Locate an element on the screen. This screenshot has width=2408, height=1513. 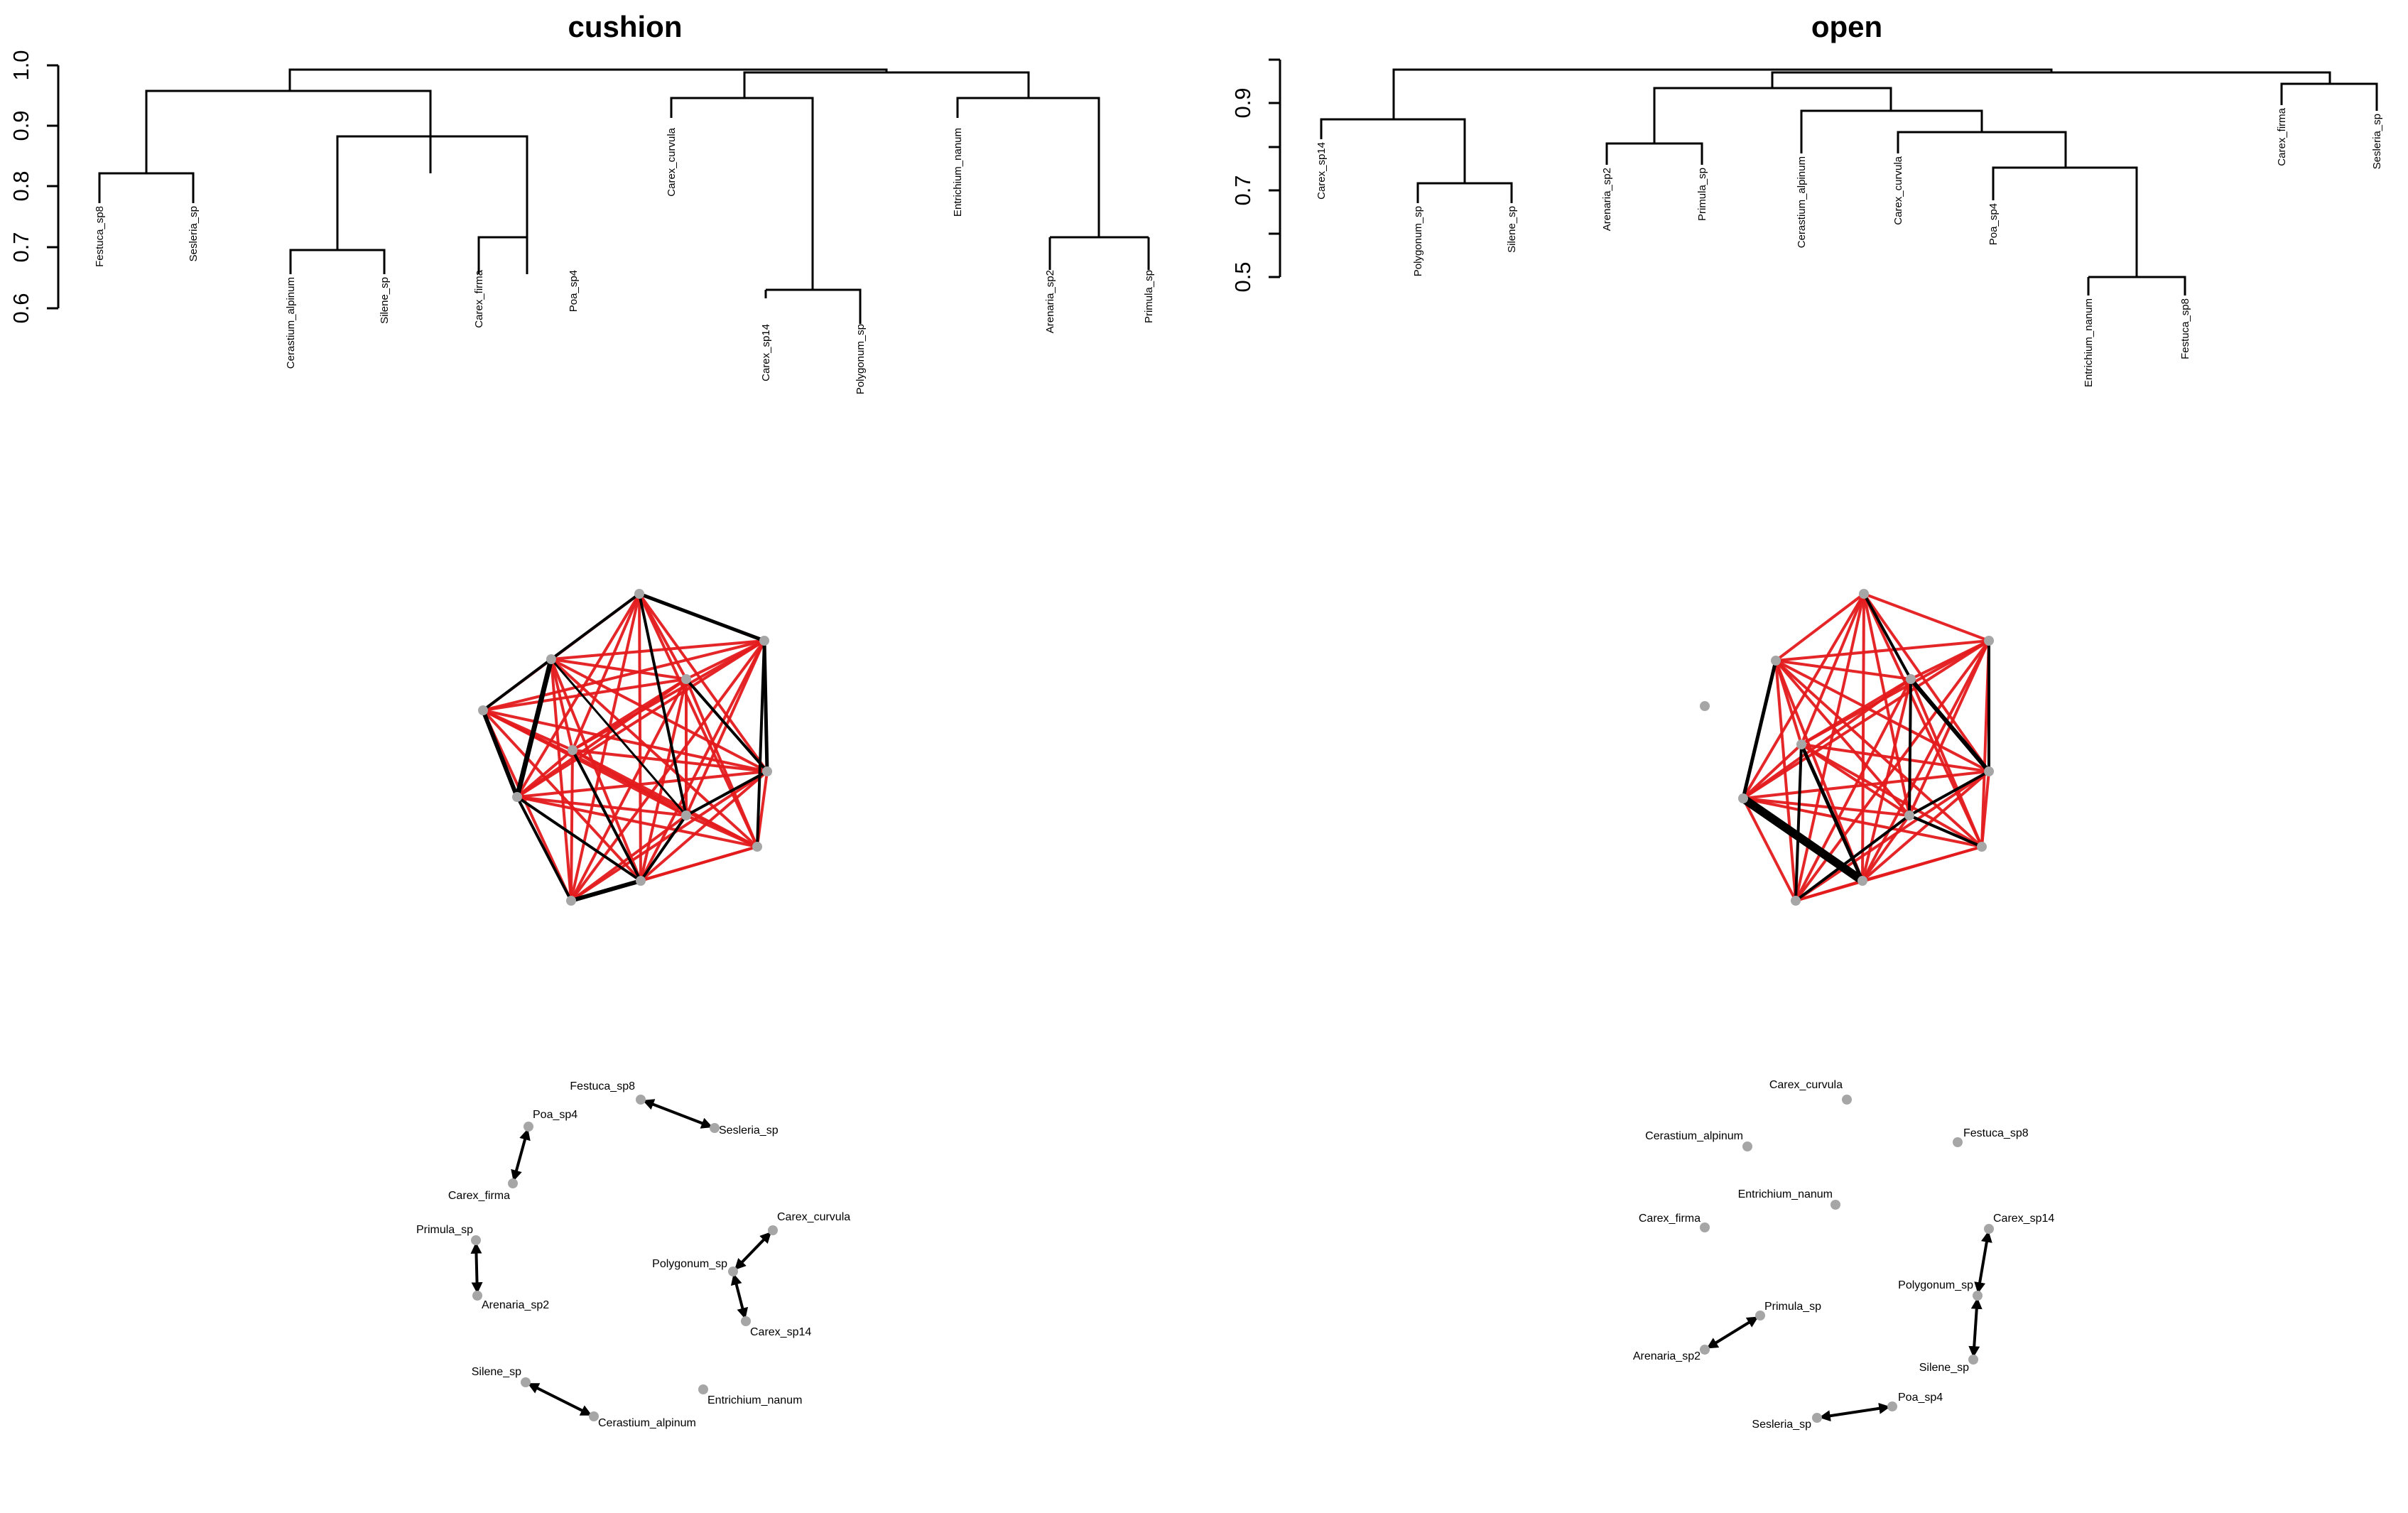
open-ytick: 0.9 is located at coordinates (1243, 102).